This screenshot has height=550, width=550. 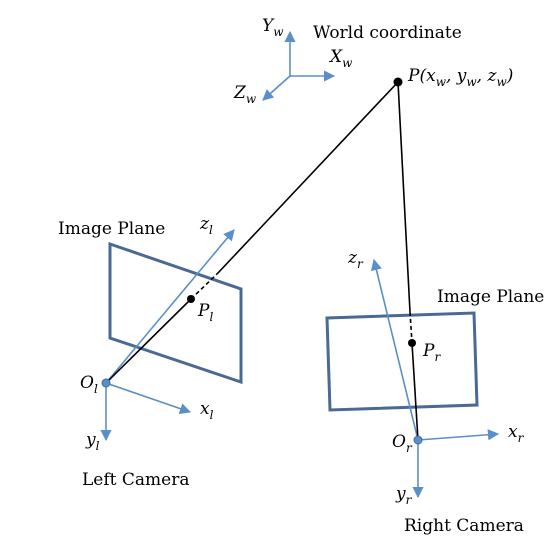 What do you see at coordinates (191, 299) in the screenshot?
I see `left-projection-point` at bounding box center [191, 299].